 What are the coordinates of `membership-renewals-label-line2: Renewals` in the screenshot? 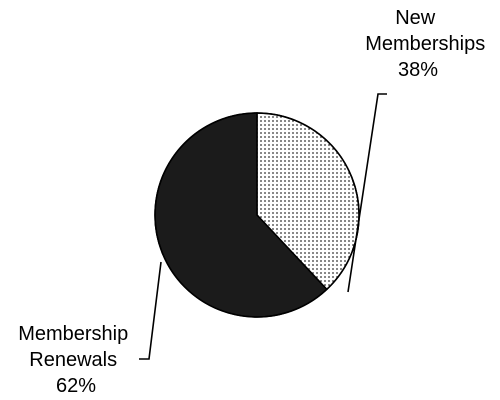 It's located at (73, 360).